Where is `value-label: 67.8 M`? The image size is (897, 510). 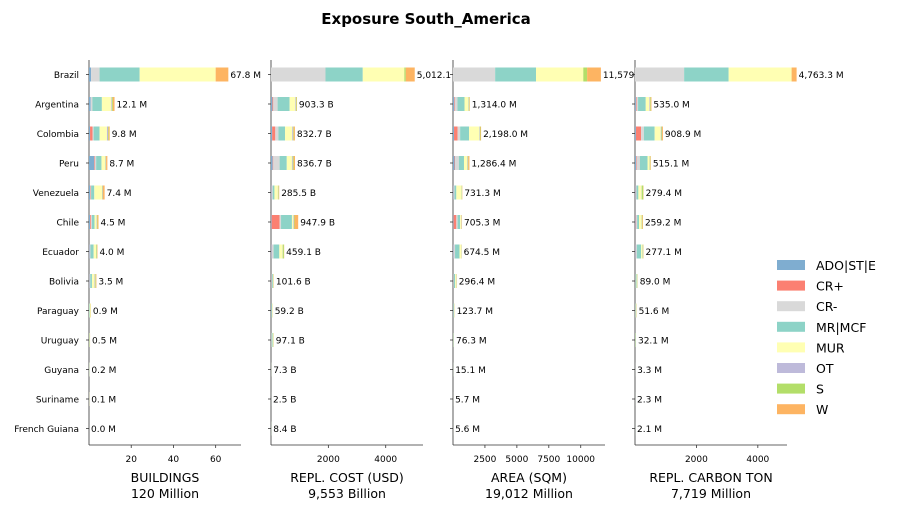
value-label: 67.8 M is located at coordinates (245, 76).